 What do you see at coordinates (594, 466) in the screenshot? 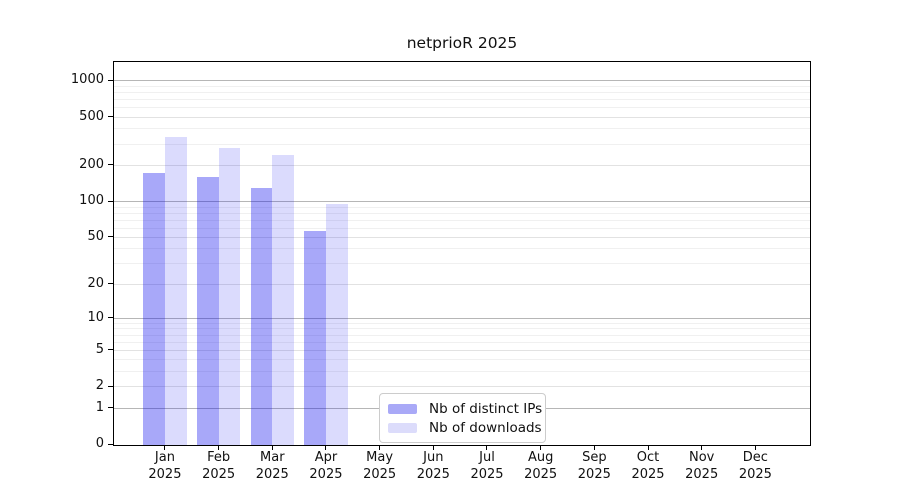
I see `x-tick-label: Sep 2025` at bounding box center [594, 466].